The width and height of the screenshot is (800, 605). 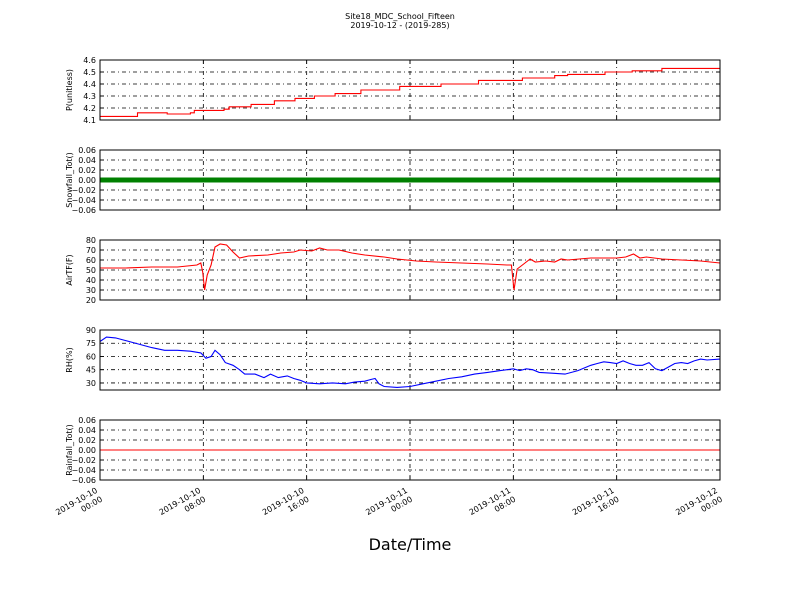 What do you see at coordinates (91, 330) in the screenshot?
I see `y-tick-label: 90` at bounding box center [91, 330].